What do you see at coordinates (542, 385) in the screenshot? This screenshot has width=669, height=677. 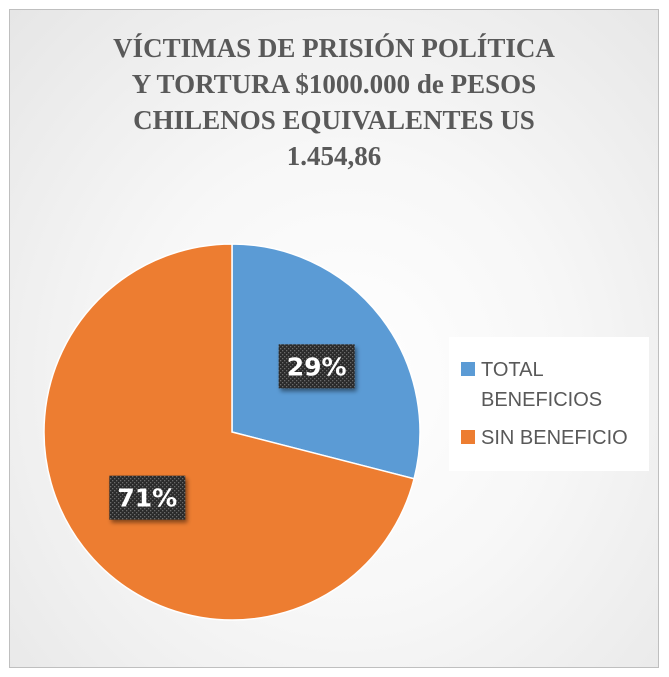 I see `legend-label-total-beneficios: TOTAL BENEFICIOS` at bounding box center [542, 385].